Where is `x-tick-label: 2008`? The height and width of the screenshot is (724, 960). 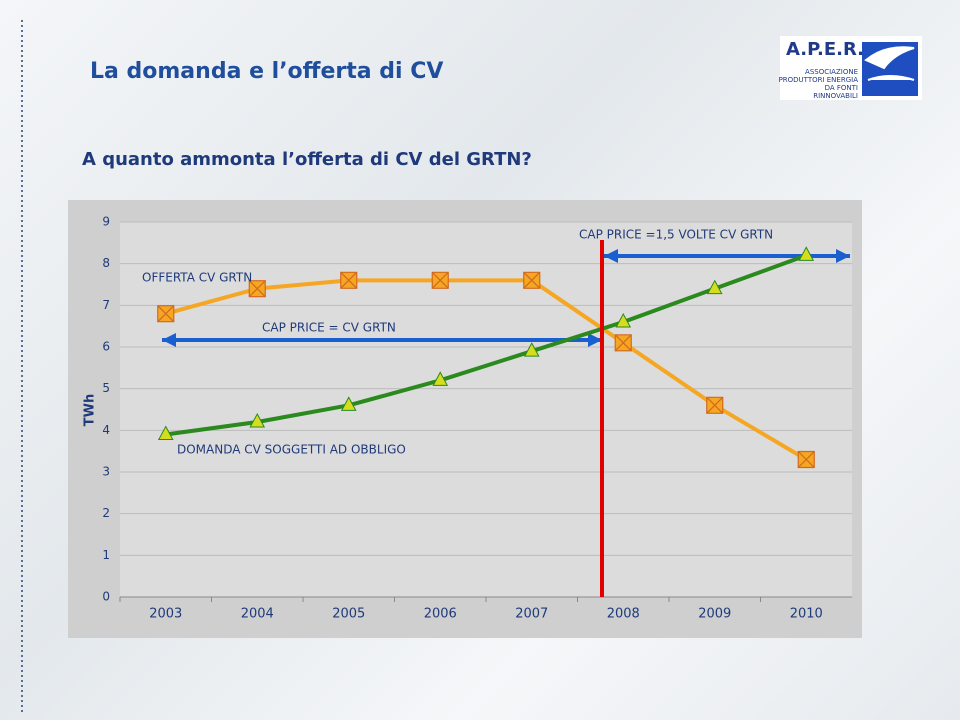 x-tick-label: 2008 is located at coordinates (623, 614).